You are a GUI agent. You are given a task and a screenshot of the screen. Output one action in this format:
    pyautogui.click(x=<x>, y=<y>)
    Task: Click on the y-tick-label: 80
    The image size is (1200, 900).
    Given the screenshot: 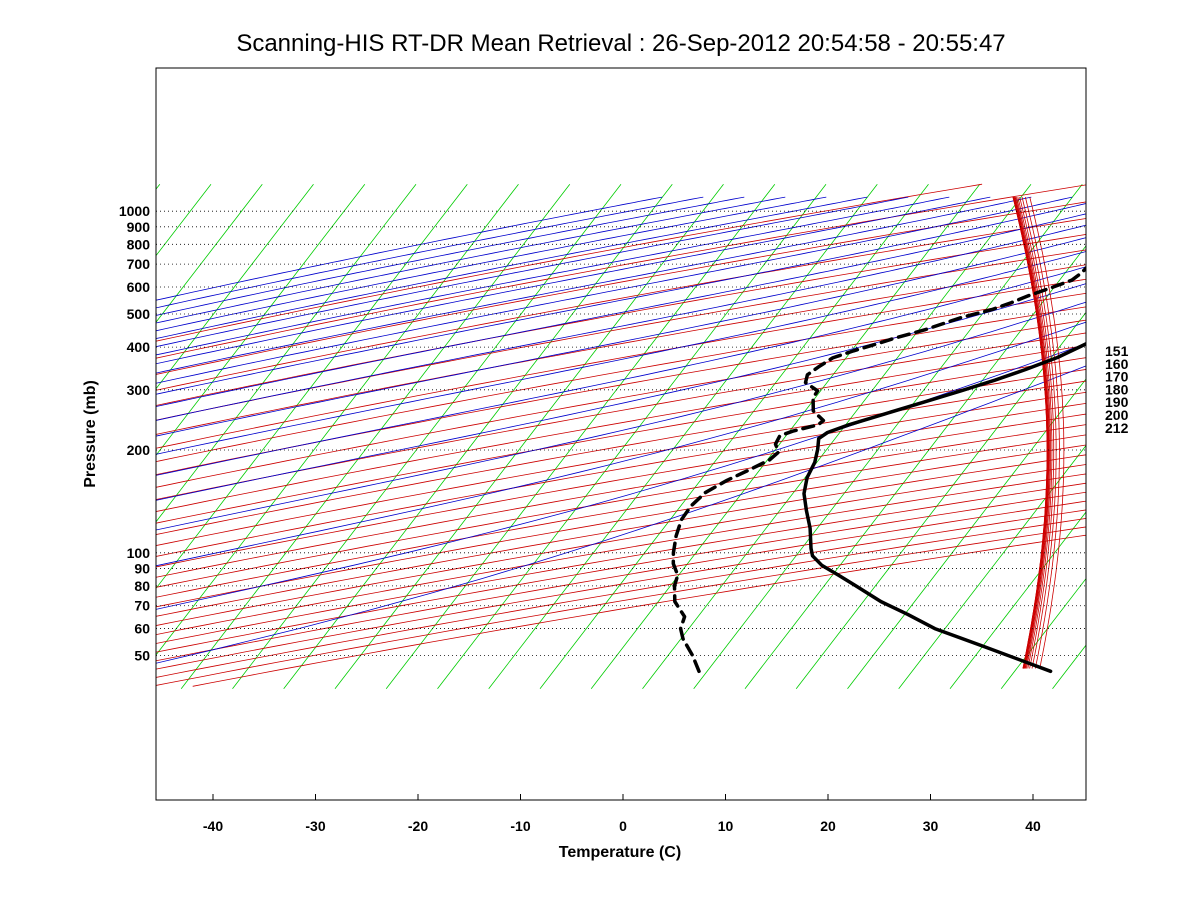 What is the action you would take?
    pyautogui.click(x=142, y=586)
    